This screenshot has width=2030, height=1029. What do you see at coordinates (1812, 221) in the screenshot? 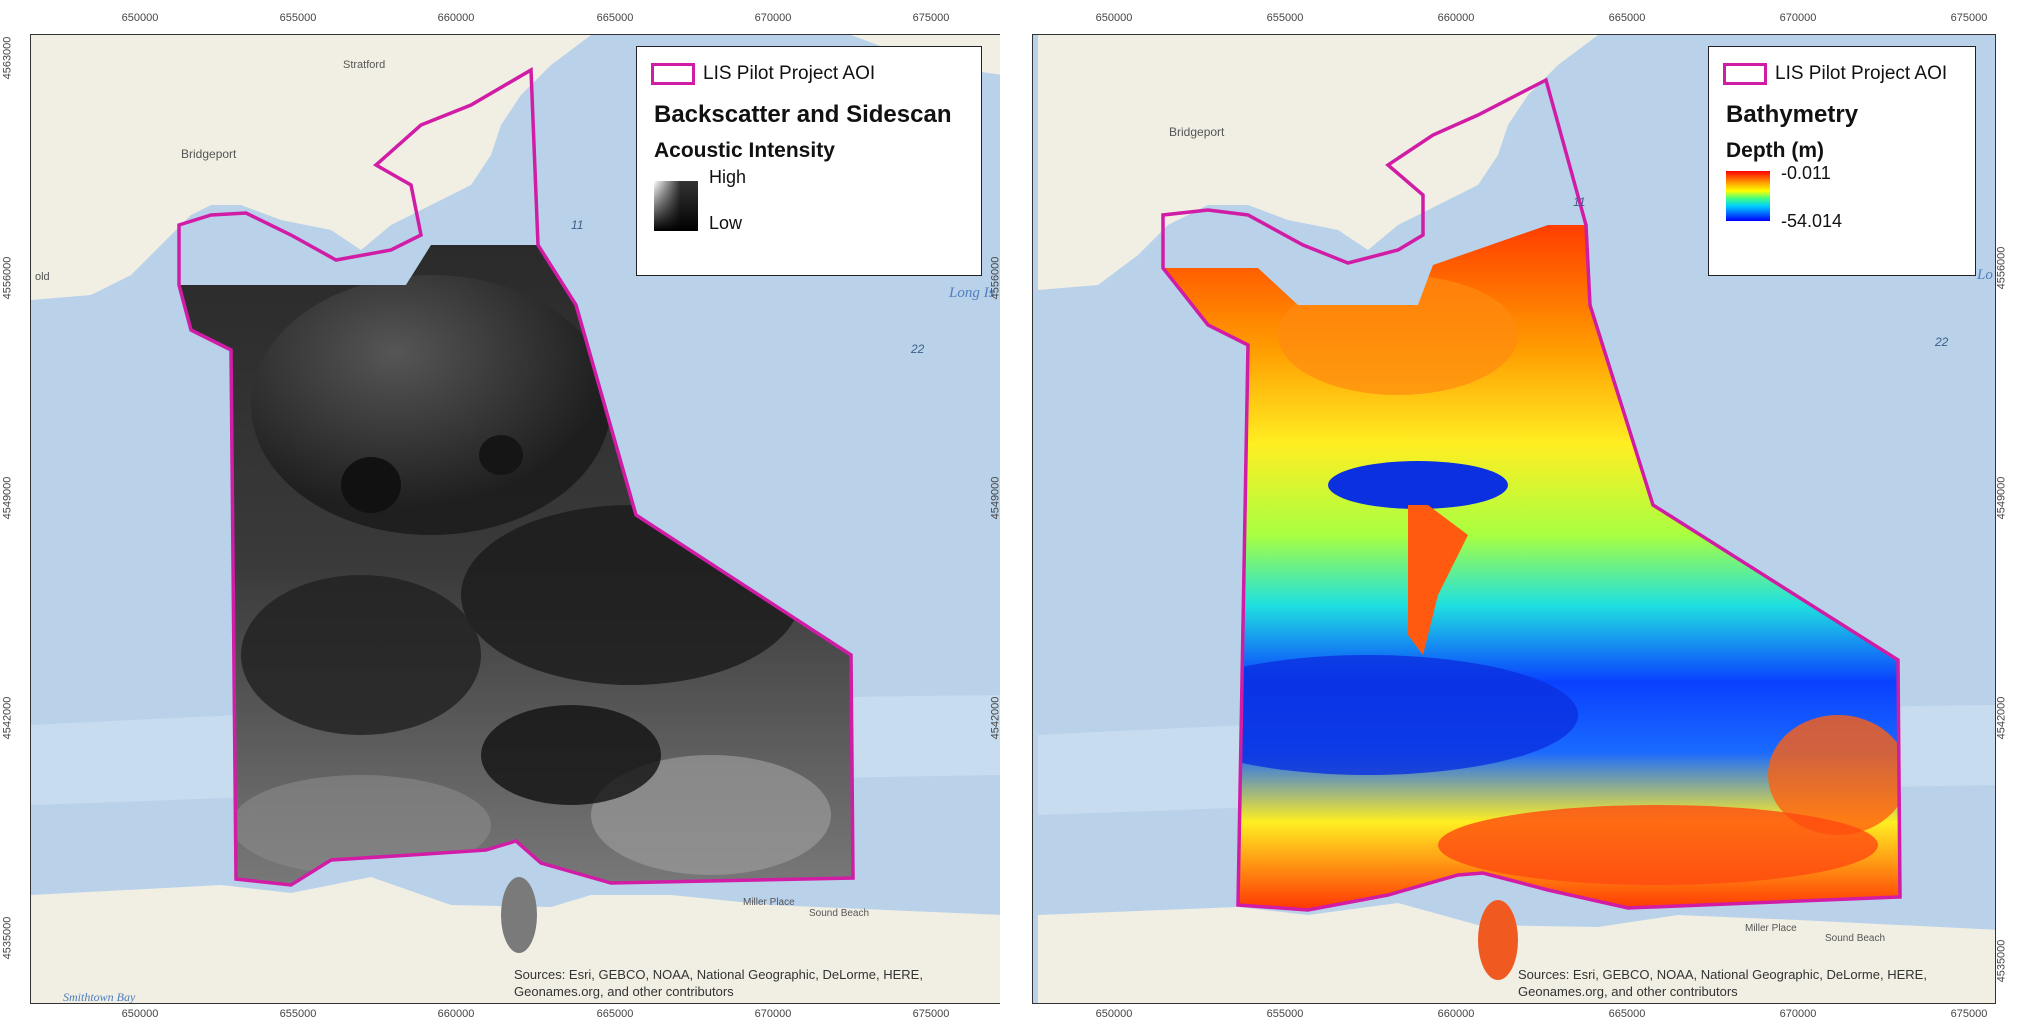
I see `ramp-low-label: -54.014` at bounding box center [1812, 221].